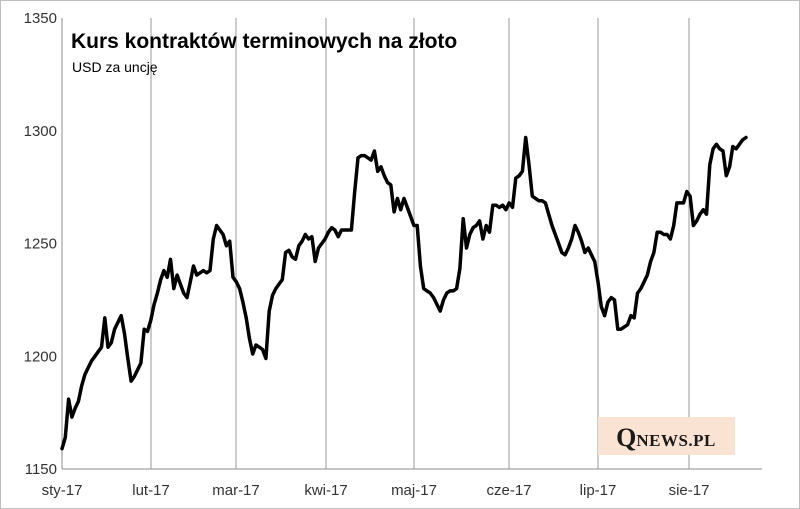 The height and width of the screenshot is (509, 800). I want to click on logo-initial: Q, so click(626, 437).